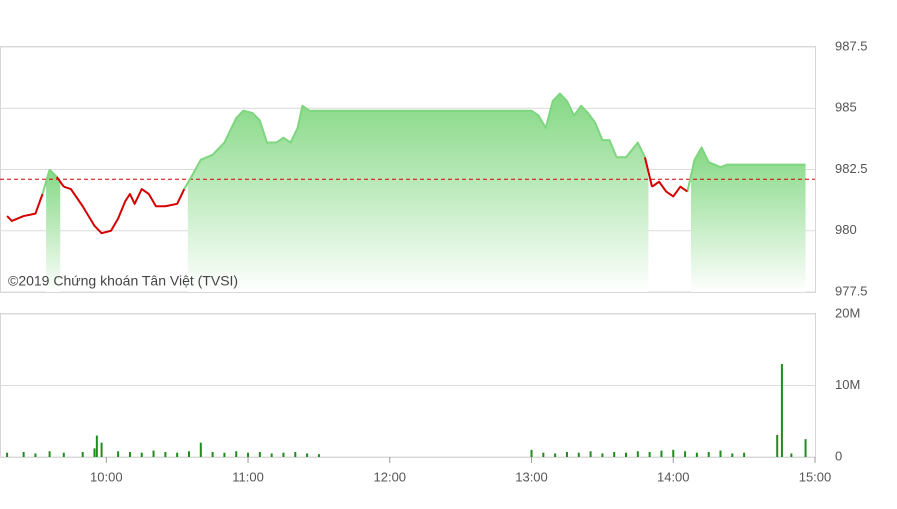  Describe the element at coordinates (390, 476) in the screenshot. I see `x-tick-label: 12:00` at that location.